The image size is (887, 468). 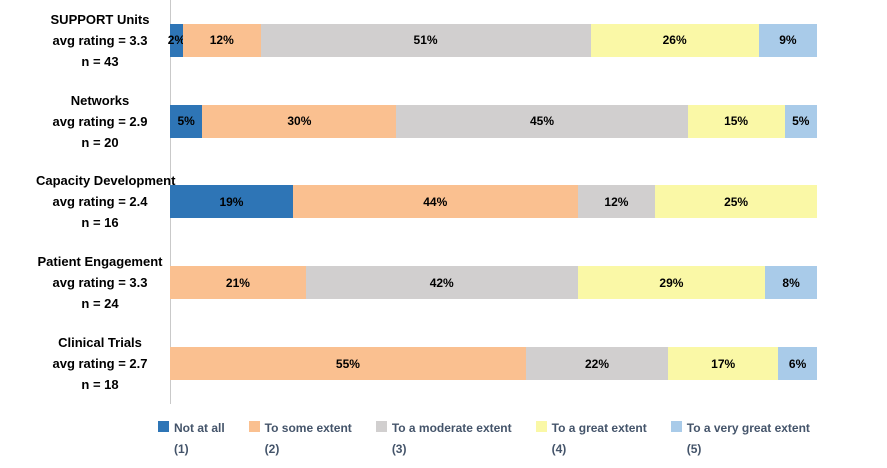 I want to click on bar-track: 2% 12% 51% 26% 9%, so click(x=492, y=40).